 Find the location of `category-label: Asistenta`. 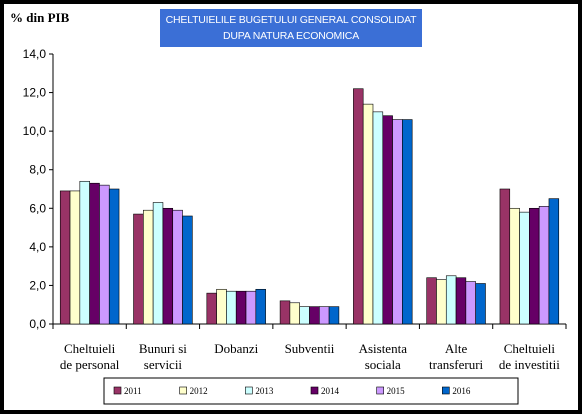

category-label: Asistenta is located at coordinates (383, 348).